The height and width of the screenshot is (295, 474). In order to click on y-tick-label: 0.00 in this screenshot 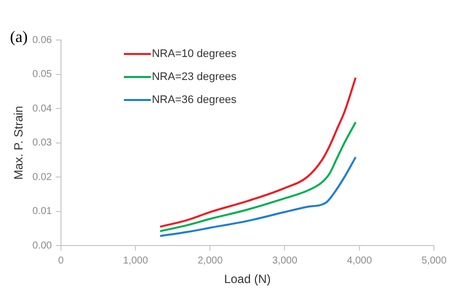, I will do `click(42, 246)`.